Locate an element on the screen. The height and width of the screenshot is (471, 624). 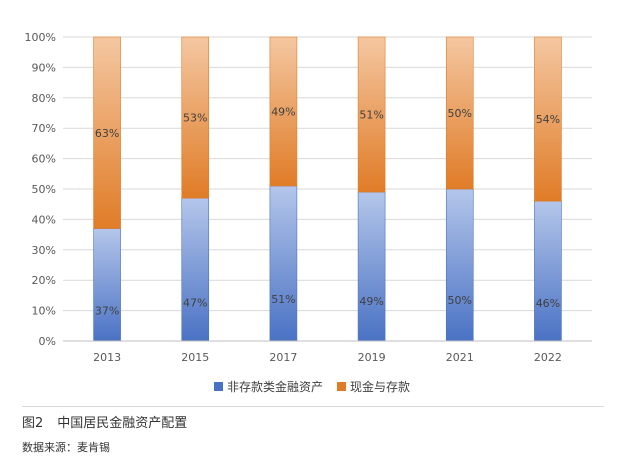
y-tick-label: 40% is located at coordinates (44, 219).